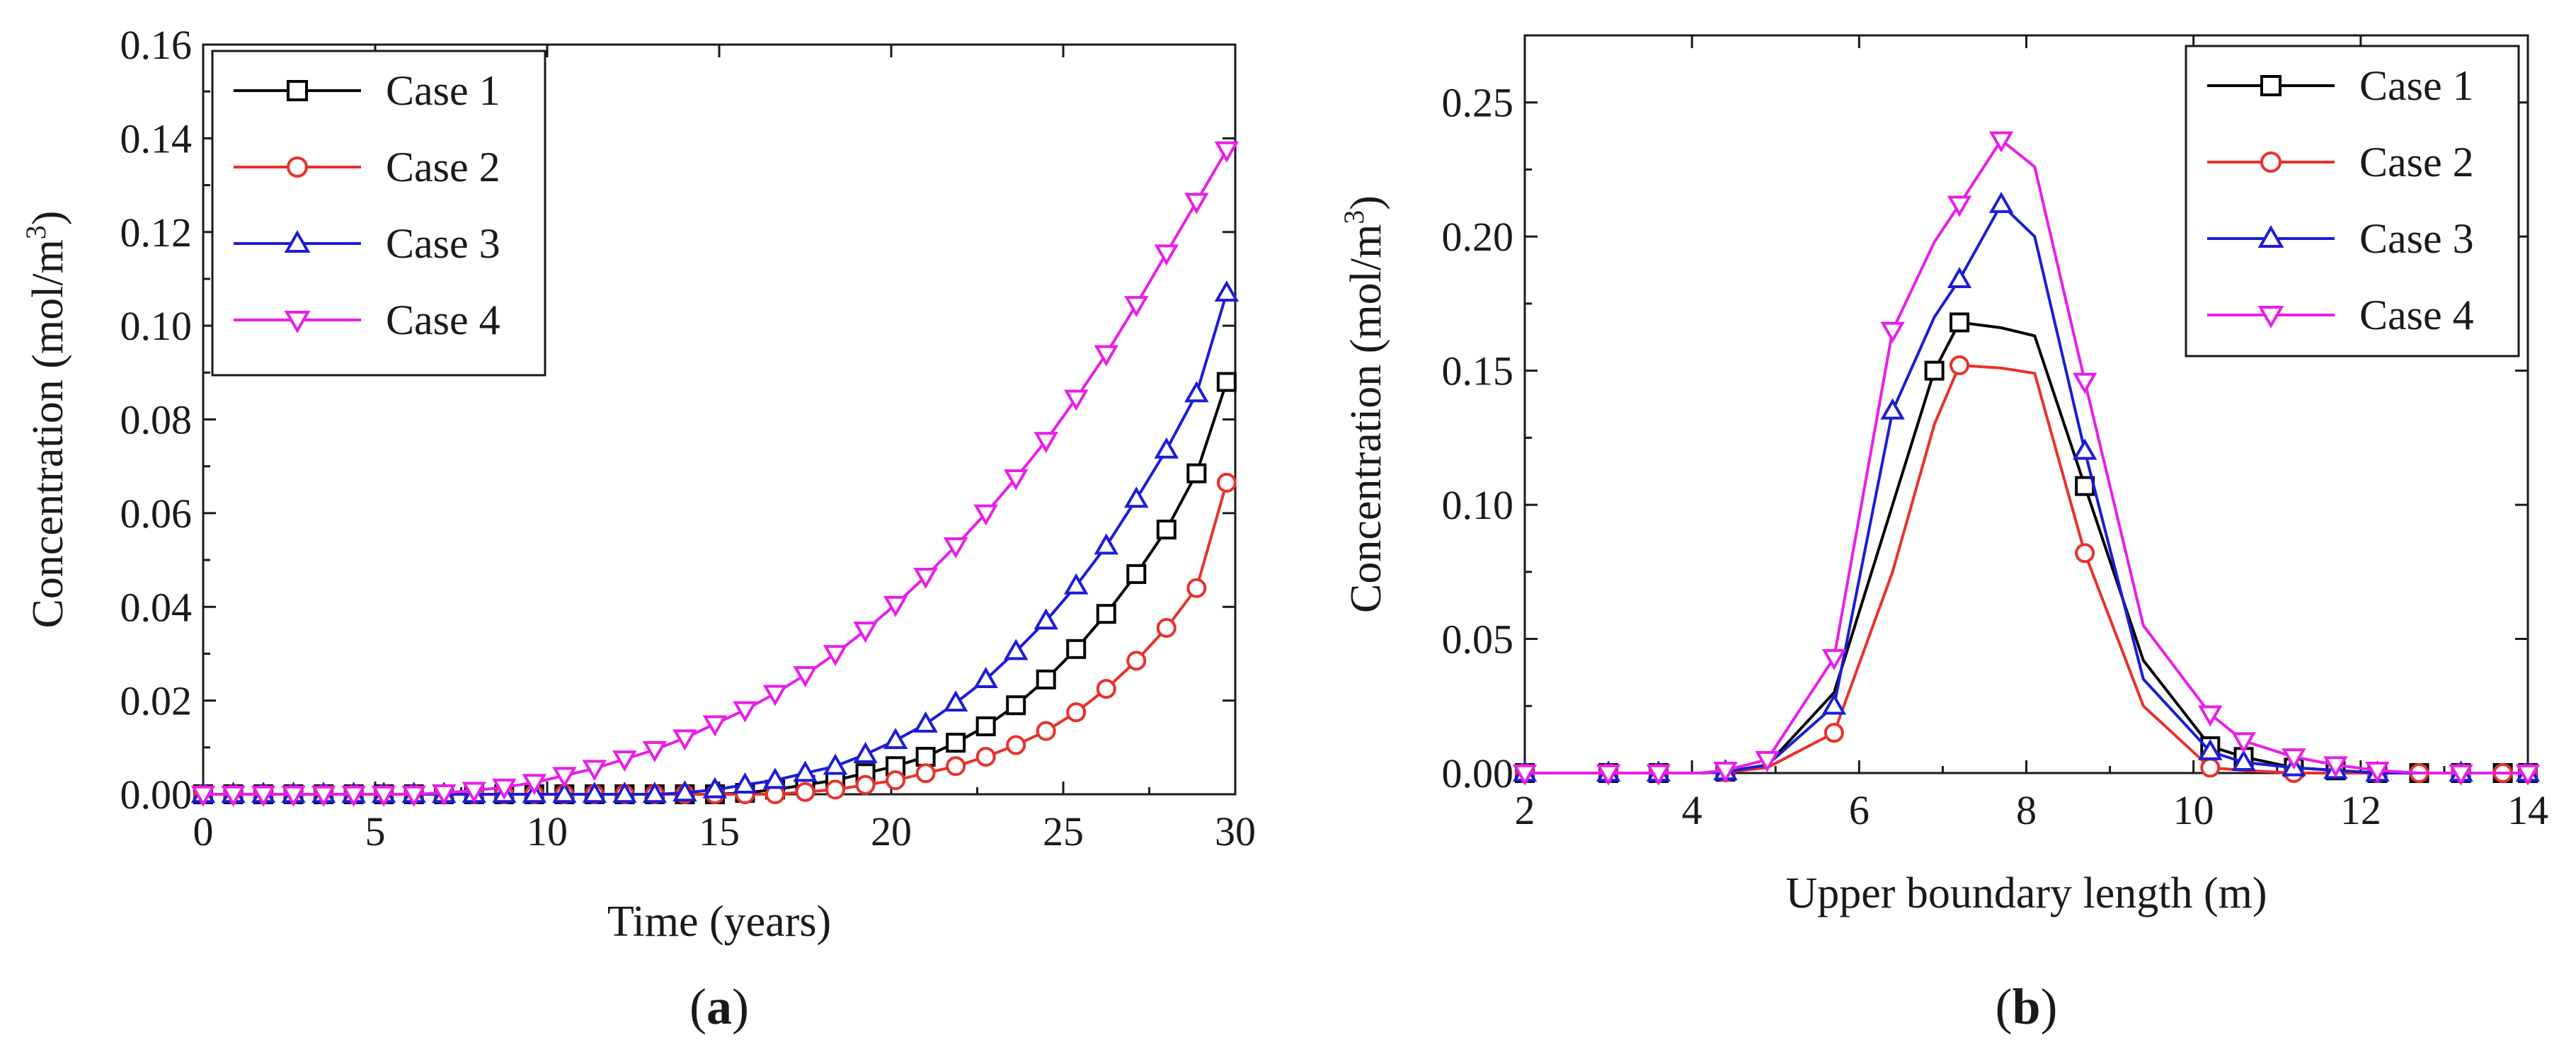 Image resolution: width=2576 pixels, height=1047 pixels. I want to click on chart-a-legend-label: Case 4, so click(443, 320).